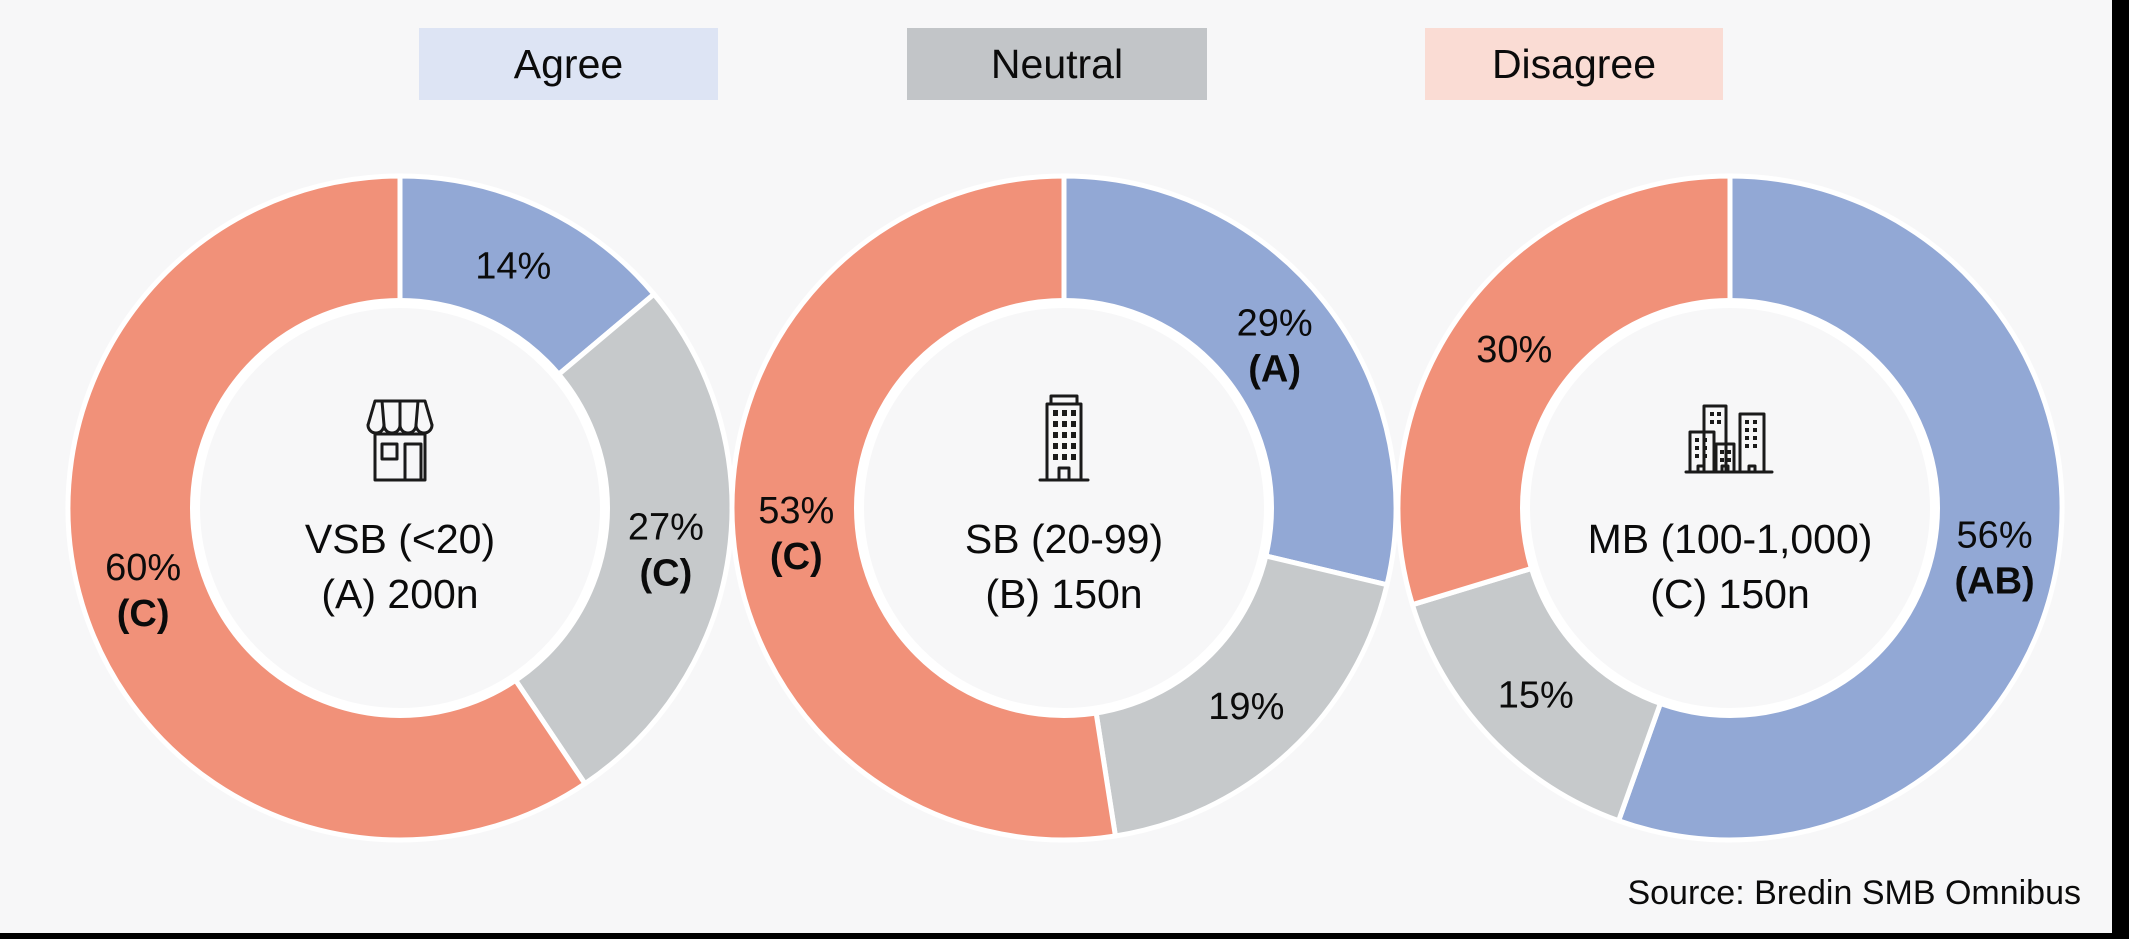 The image size is (2129, 939). I want to click on segment-percent-label: 27%, so click(666, 527).